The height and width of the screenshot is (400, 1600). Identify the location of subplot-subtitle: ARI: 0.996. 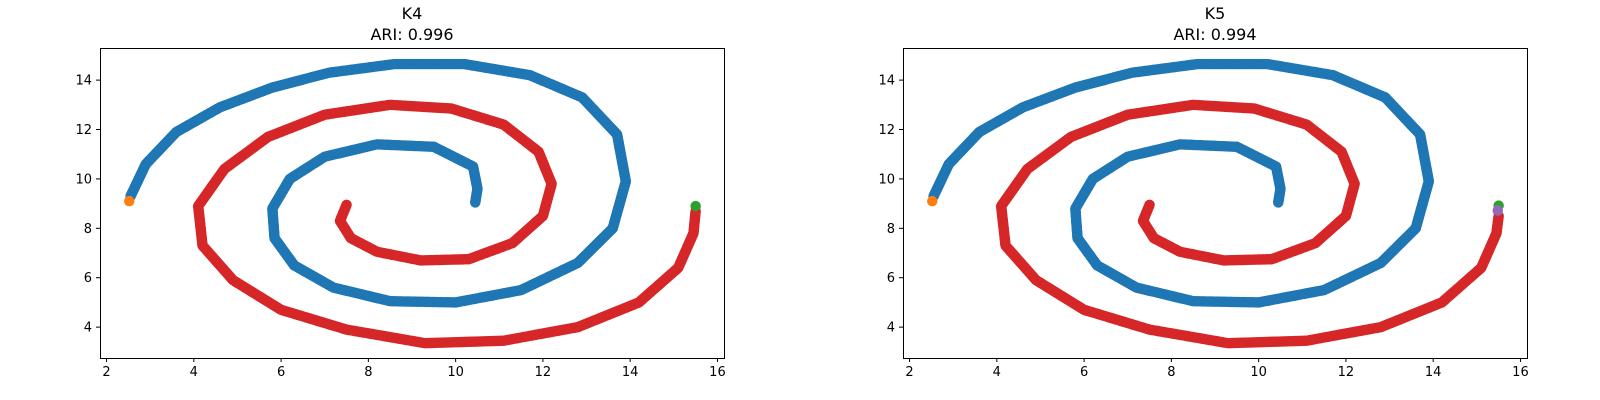
(411, 34).